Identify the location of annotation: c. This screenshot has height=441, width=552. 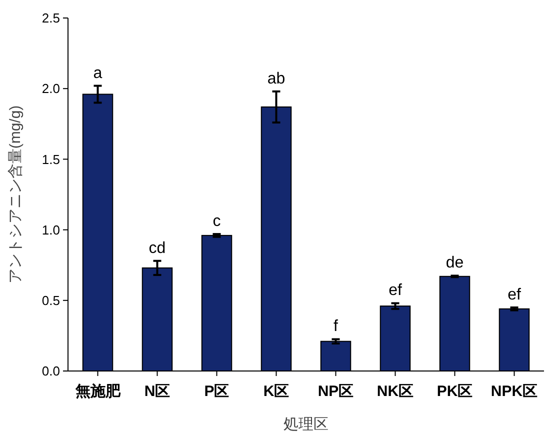
(216, 221).